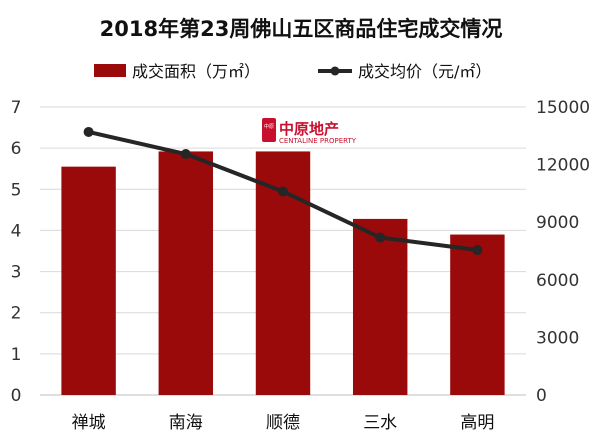 The image size is (602, 442). I want to click on category-label-1: 南海, so click(186, 423).